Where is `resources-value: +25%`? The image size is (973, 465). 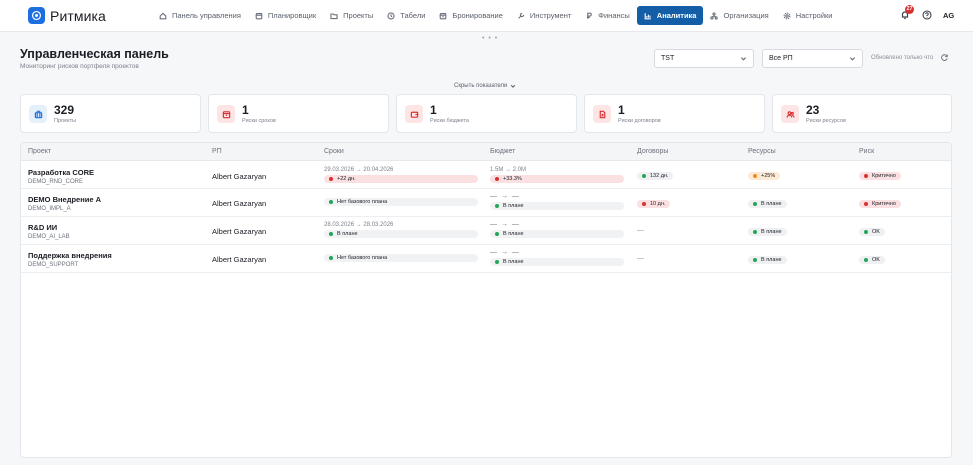
resources-value: +25% is located at coordinates (768, 176).